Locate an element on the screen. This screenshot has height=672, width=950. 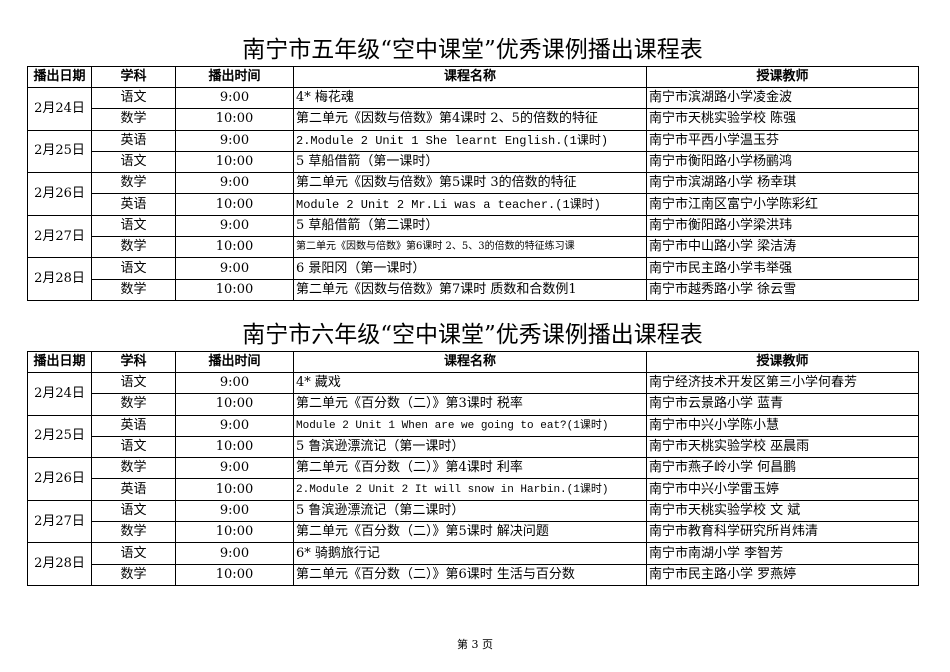
teacher-cell: 南宁市中兴小学雷玉婷 is located at coordinates (782, 489).